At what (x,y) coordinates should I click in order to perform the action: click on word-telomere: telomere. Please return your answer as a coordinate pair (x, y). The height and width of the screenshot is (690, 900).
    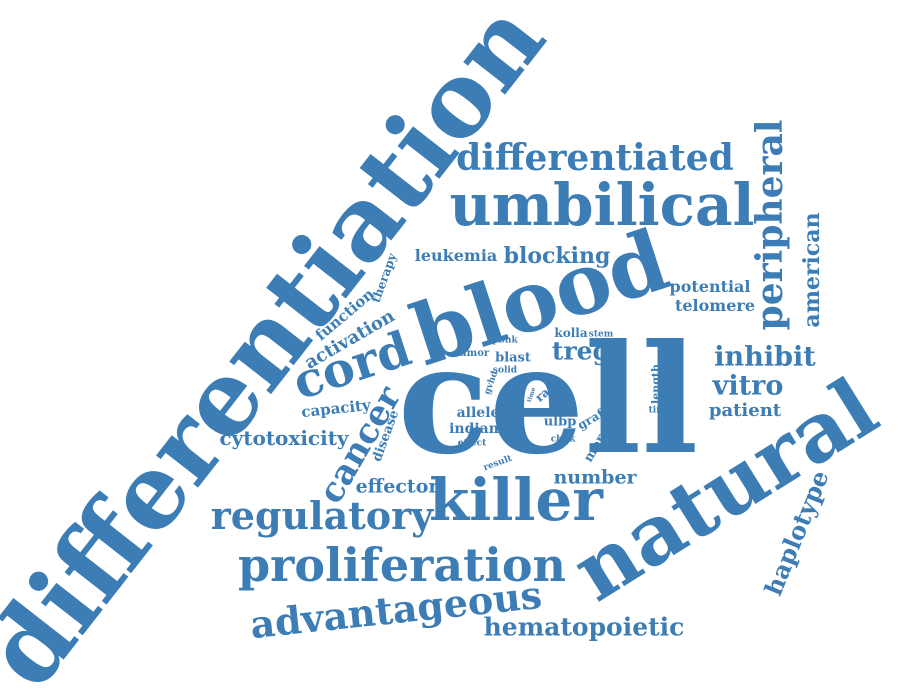
    Looking at the image, I should click on (715, 305).